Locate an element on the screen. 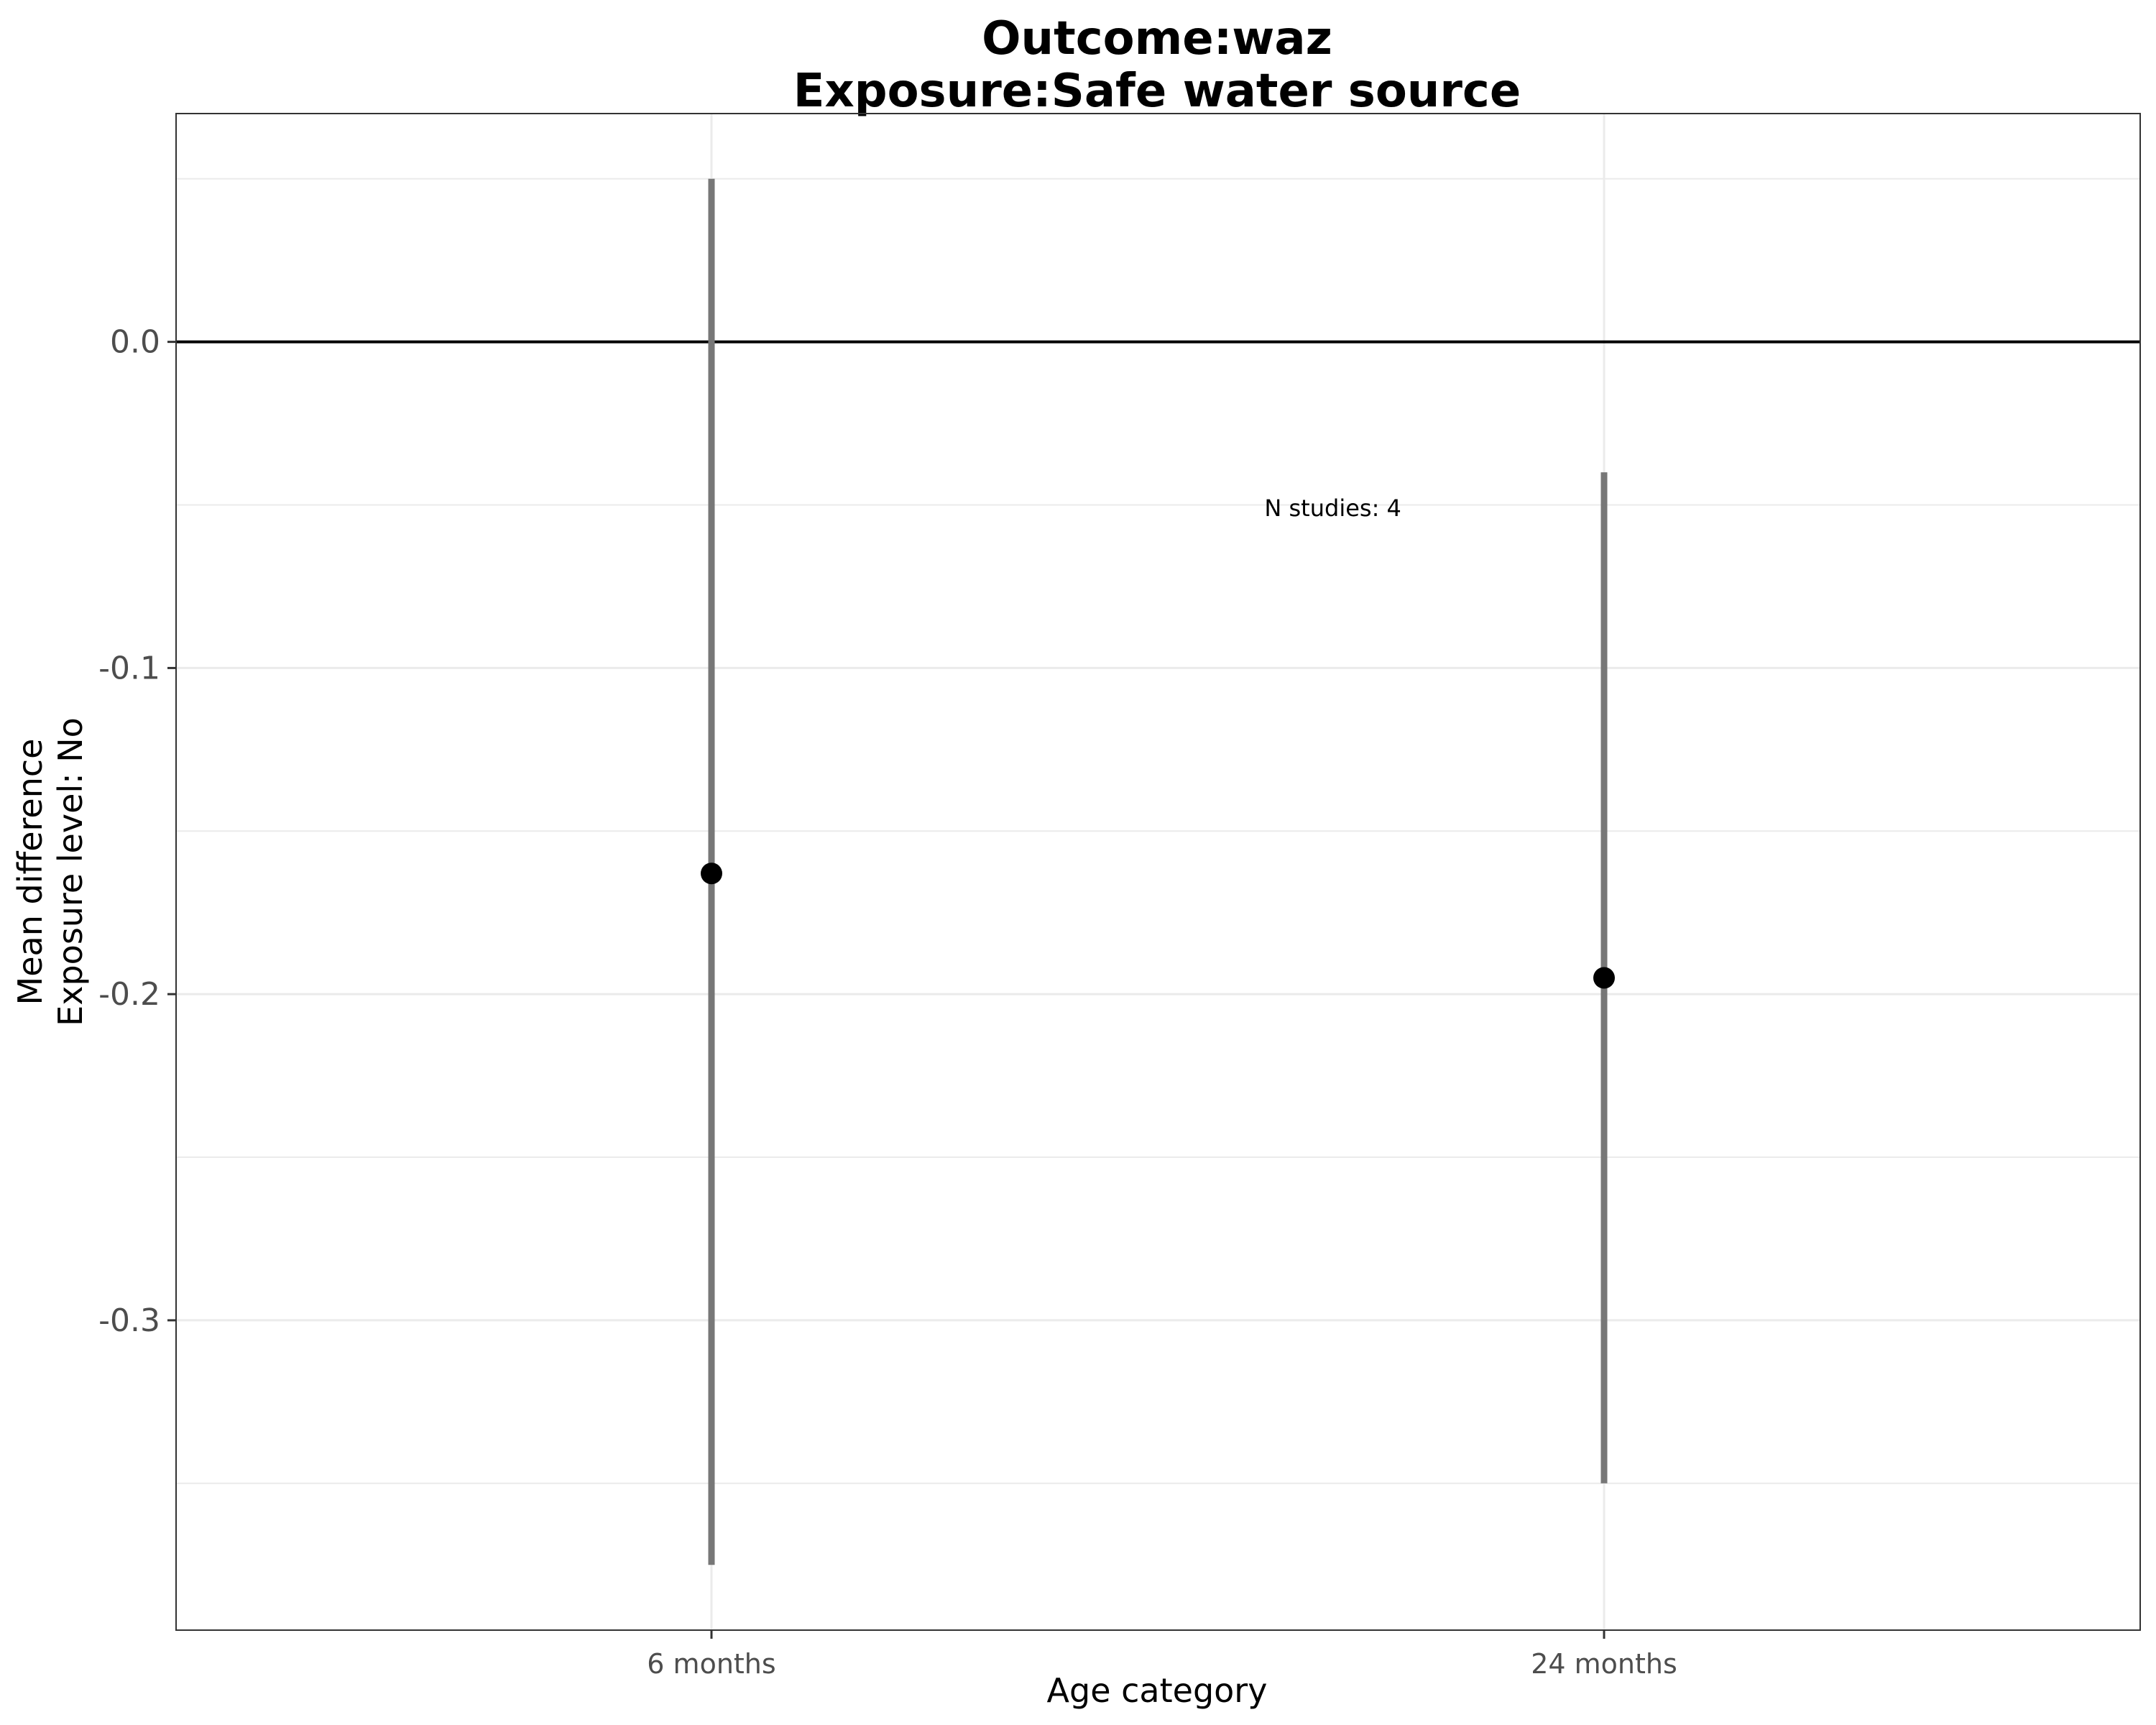 Image resolution: width=2156 pixels, height=1725 pixels. chart-title-line1: Outcome:waz is located at coordinates (1157, 38).